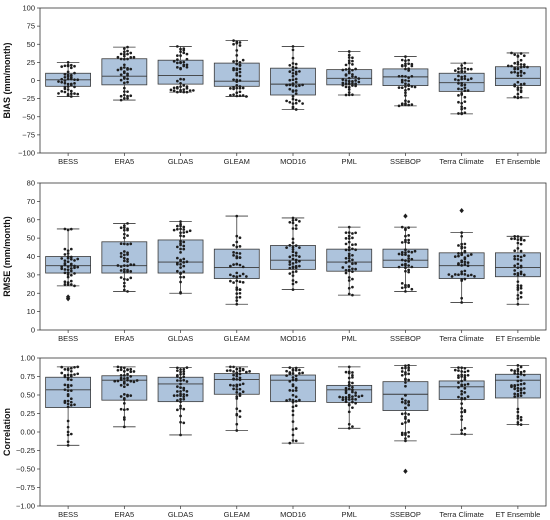  What do you see at coordinates (349, 338) in the screenshot?
I see `x-tick-label: PML` at bounding box center [349, 338].